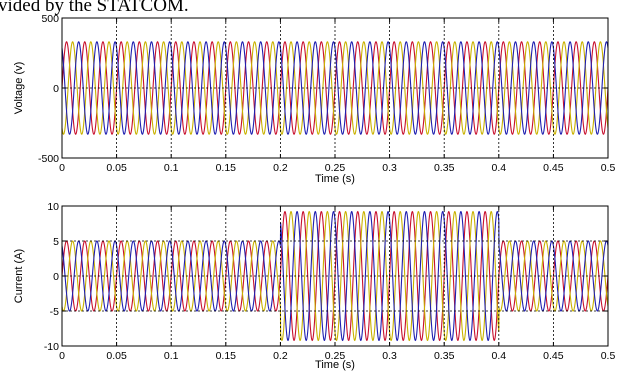  What do you see at coordinates (54, 312) in the screenshot?
I see `y-tick-label: -5` at bounding box center [54, 312].